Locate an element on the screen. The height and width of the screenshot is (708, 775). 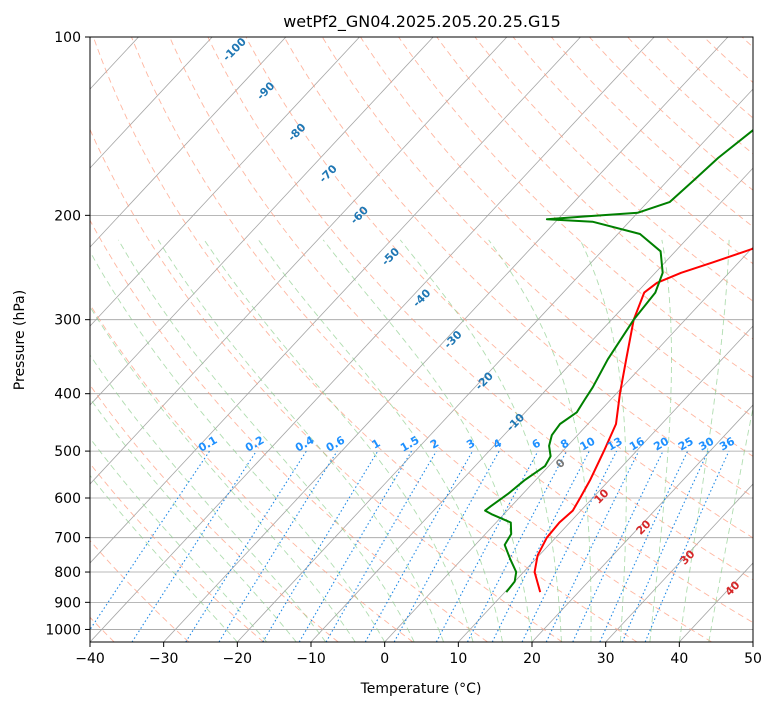
x-tick-label: −40 is located at coordinates (90, 659).